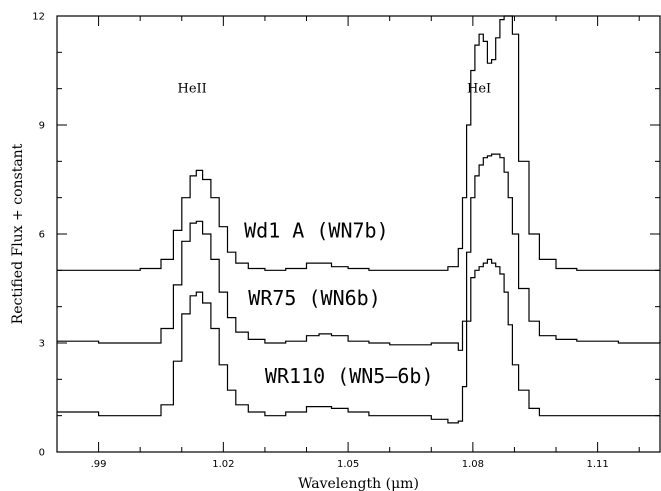 This screenshot has height=491, width=661. Describe the element at coordinates (42, 453) in the screenshot. I see `y-tick-label: 0` at that location.